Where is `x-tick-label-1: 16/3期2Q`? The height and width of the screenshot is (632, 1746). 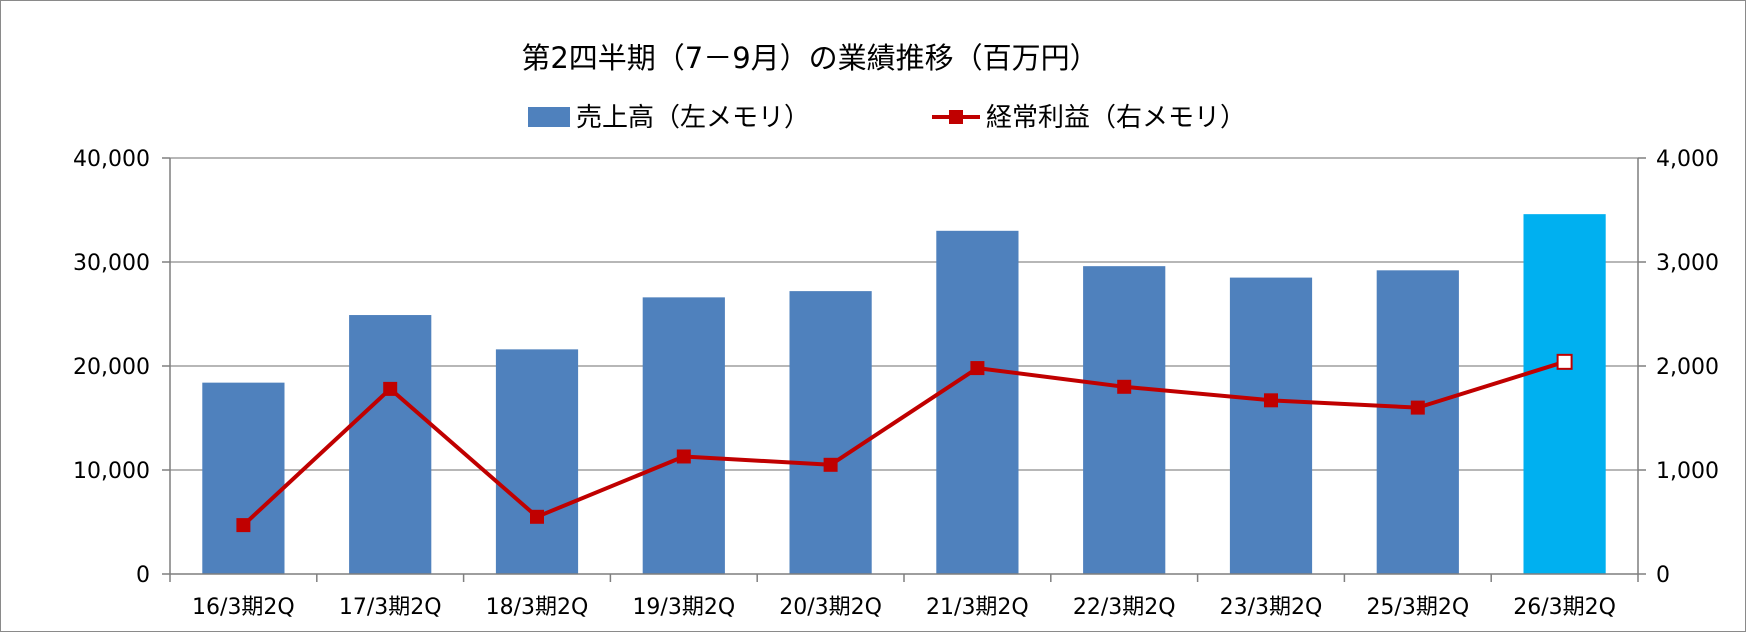 x-tick-label-1: 16/3期2Q is located at coordinates (243, 607).